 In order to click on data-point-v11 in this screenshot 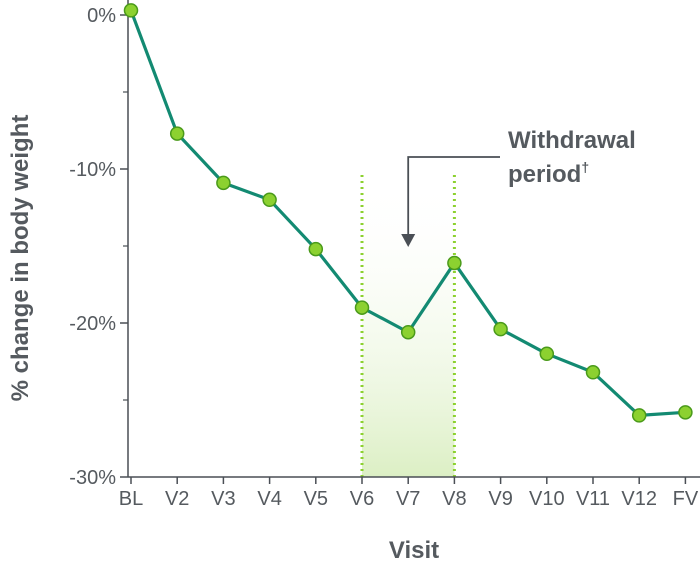, I will do `click(593, 372)`.